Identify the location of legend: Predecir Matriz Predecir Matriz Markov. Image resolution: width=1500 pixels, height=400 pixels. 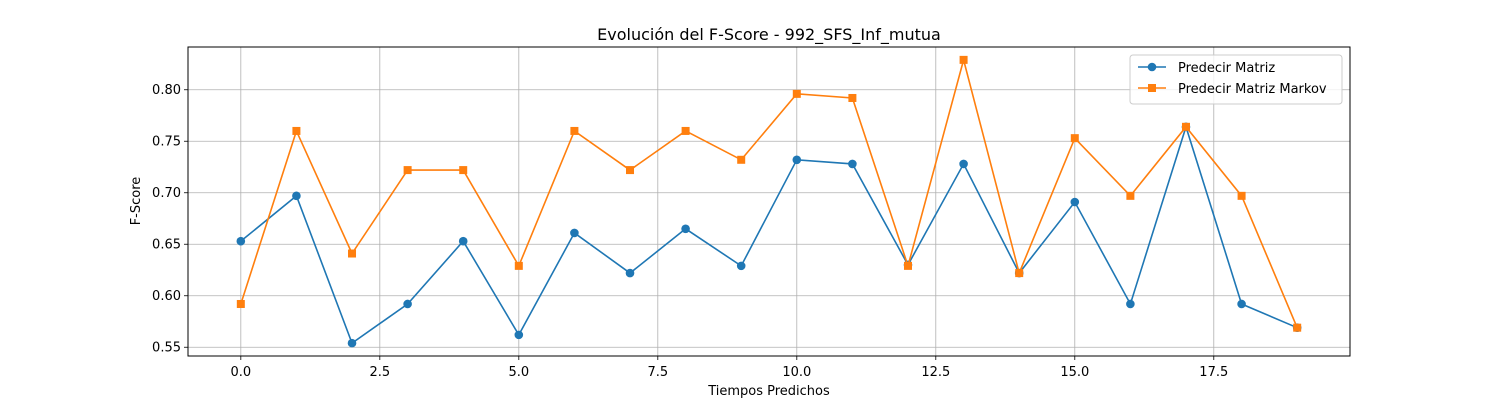
(1236, 79).